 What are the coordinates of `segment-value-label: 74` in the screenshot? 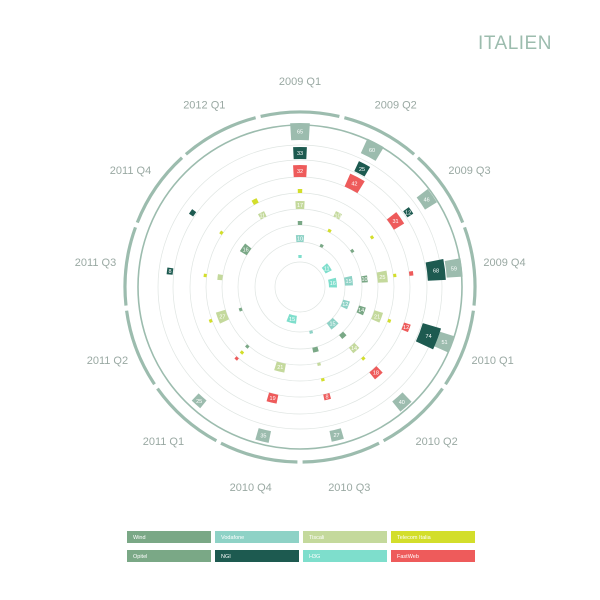 It's located at (429, 337).